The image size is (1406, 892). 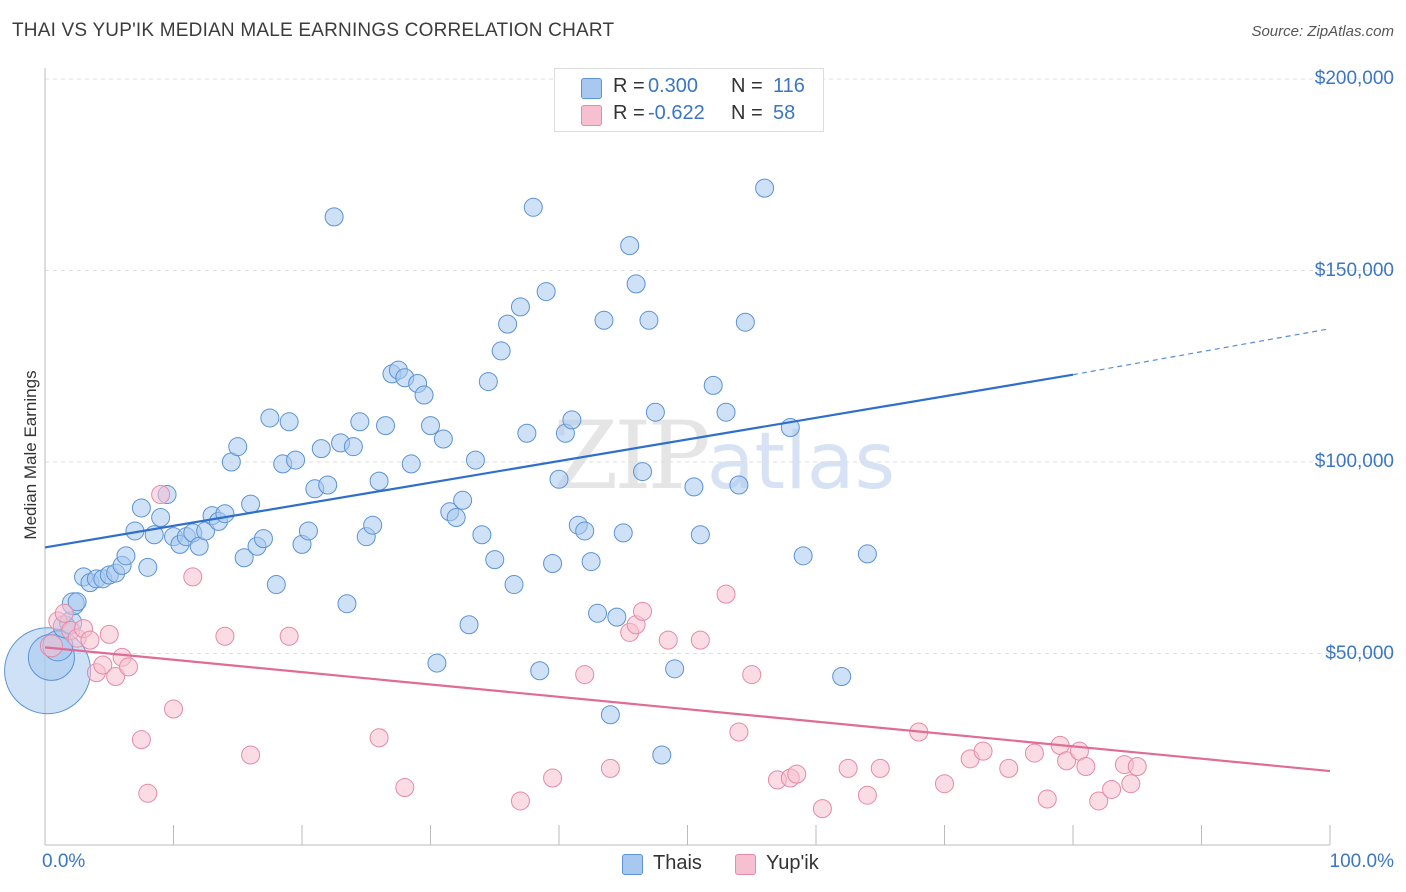 I want to click on correlation-legend: R = 0.300 N = 116 R = -0.622 N = 58, so click(x=689, y=100).